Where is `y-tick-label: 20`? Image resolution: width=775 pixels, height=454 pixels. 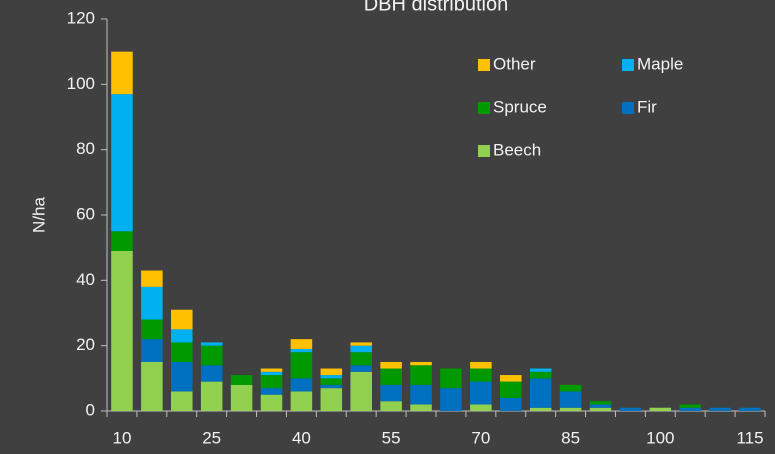 y-tick-label: 20 is located at coordinates (85, 344).